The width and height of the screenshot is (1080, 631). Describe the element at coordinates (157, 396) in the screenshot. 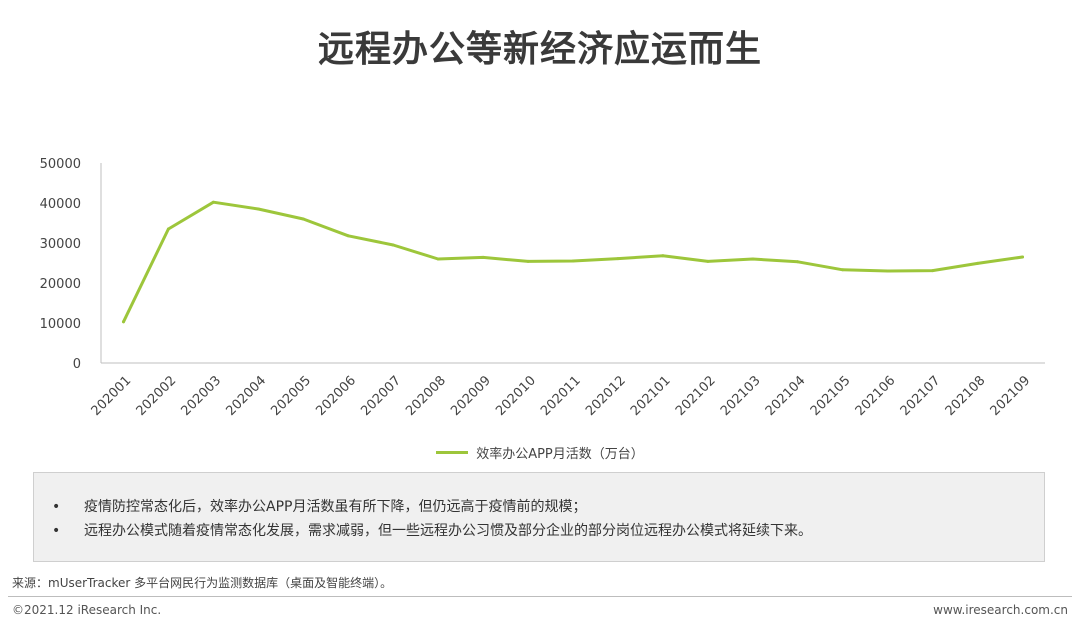

I see `x-tick-label: 202002` at that location.